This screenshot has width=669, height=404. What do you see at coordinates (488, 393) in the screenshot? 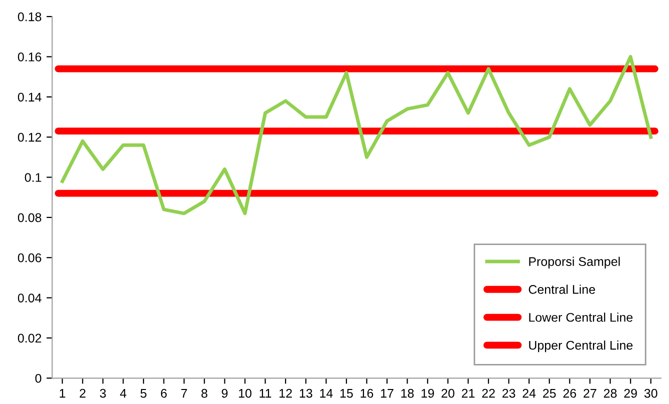
I see `x-tick-label: 22` at bounding box center [488, 393].